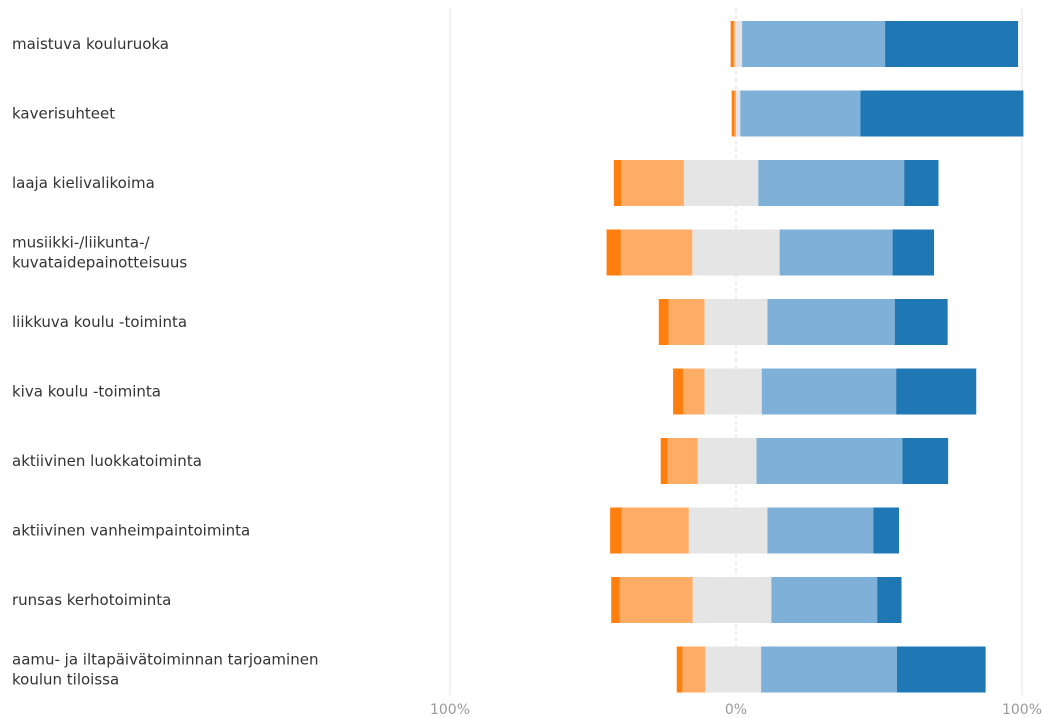 Image resolution: width=1043 pixels, height=718 pixels. I want to click on category-label: runsas kerhotoiminta, so click(91, 600).